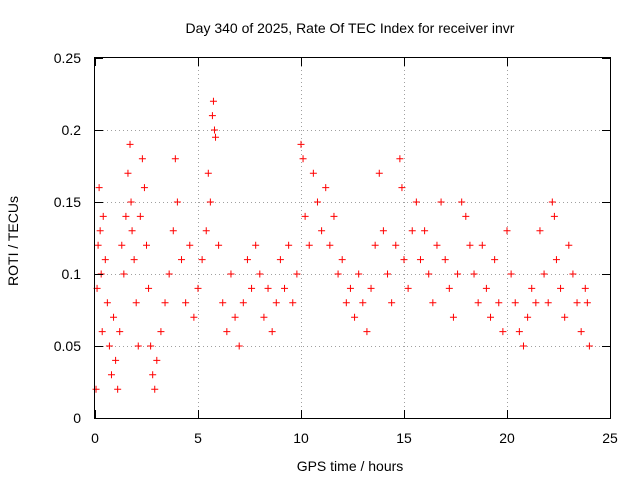 The image size is (640, 480). I want to click on x-tick-label: 20, so click(507, 438).